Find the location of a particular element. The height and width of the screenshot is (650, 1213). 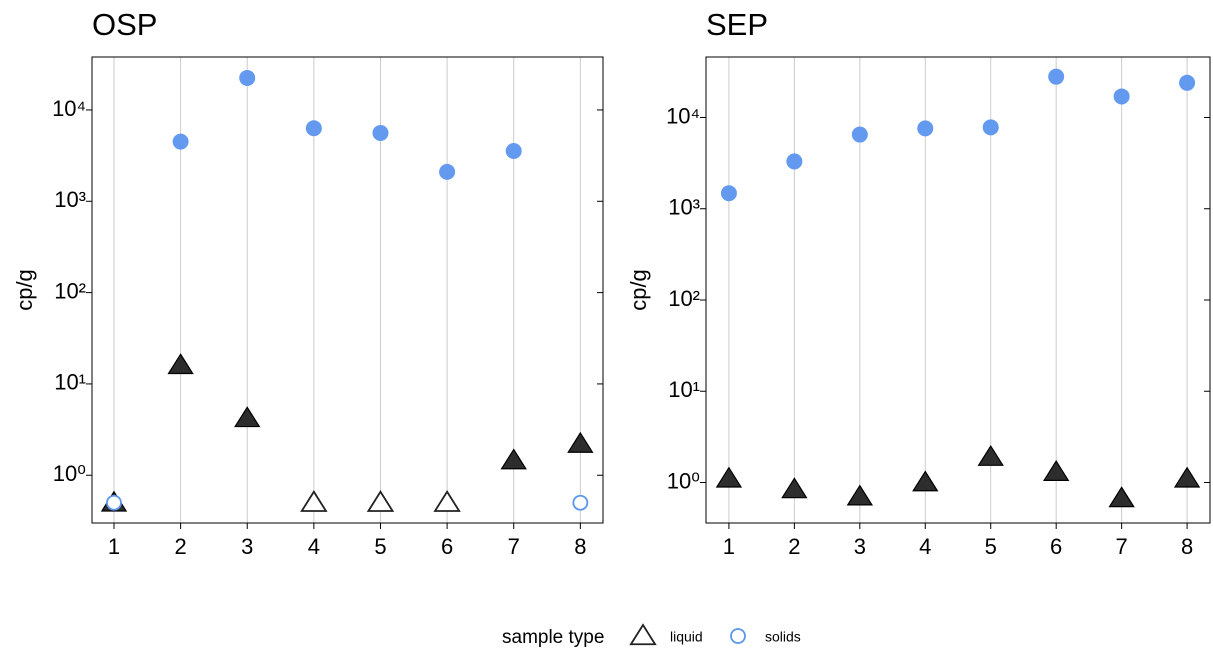

legend-label: solids is located at coordinates (783, 637).